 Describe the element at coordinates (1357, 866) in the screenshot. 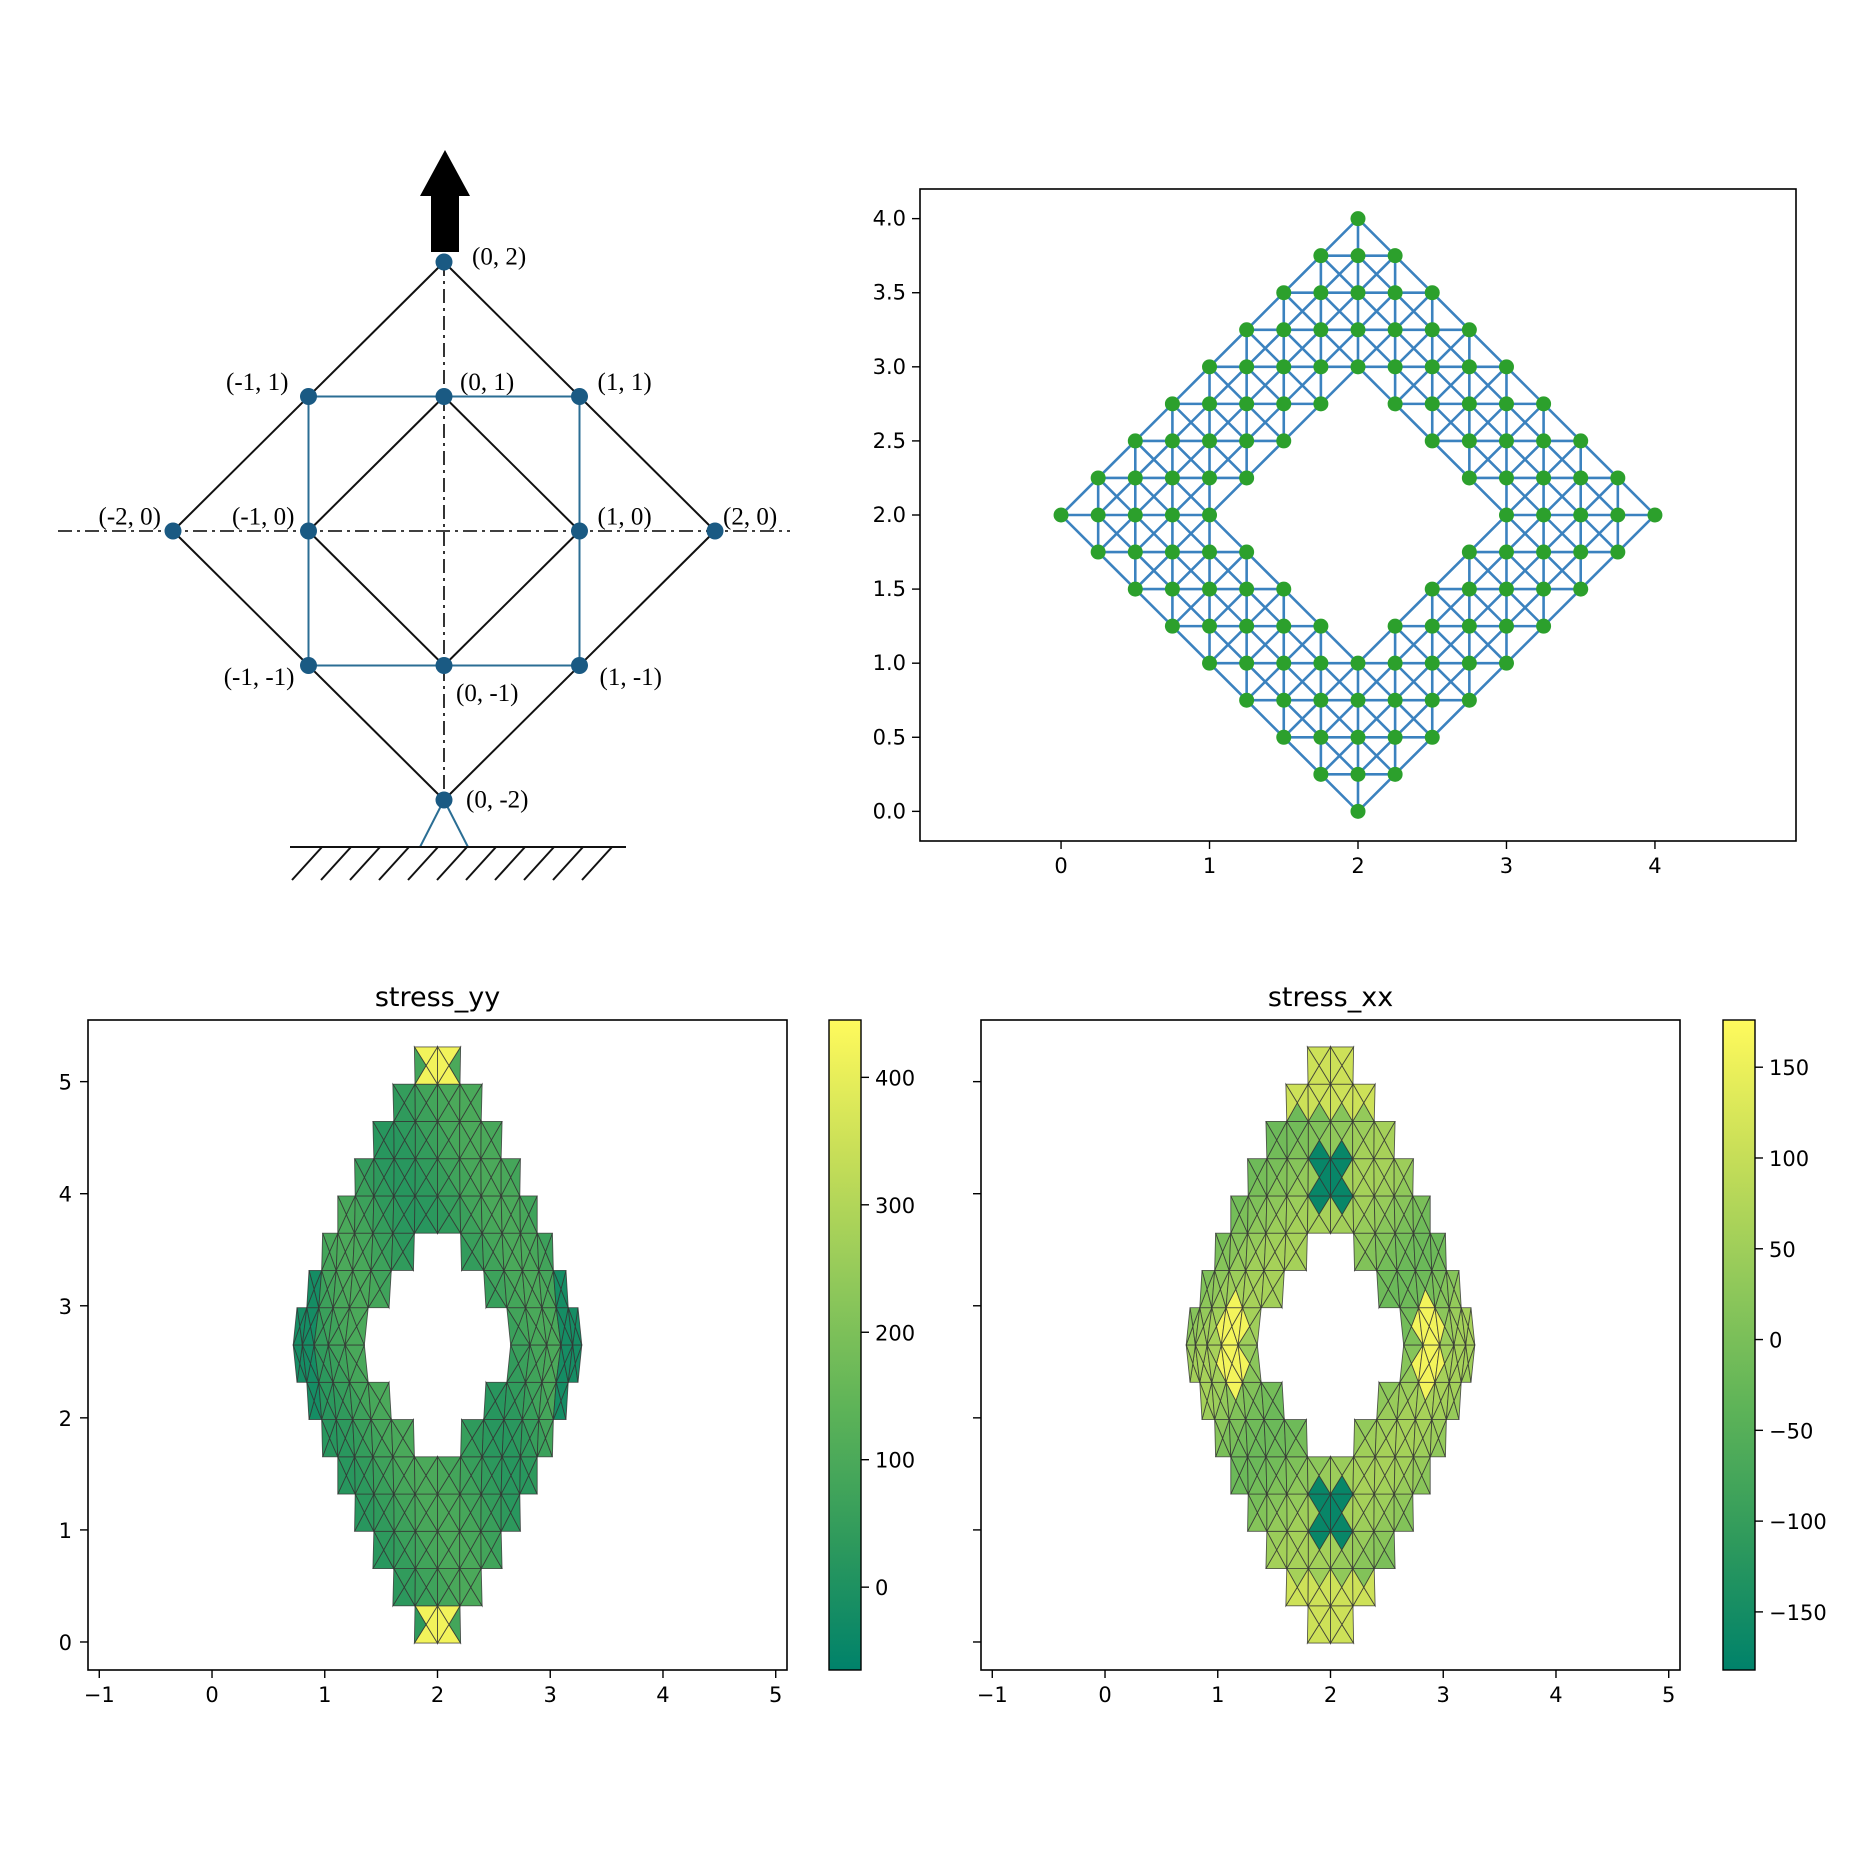

I see `x-tick-label: 2` at that location.